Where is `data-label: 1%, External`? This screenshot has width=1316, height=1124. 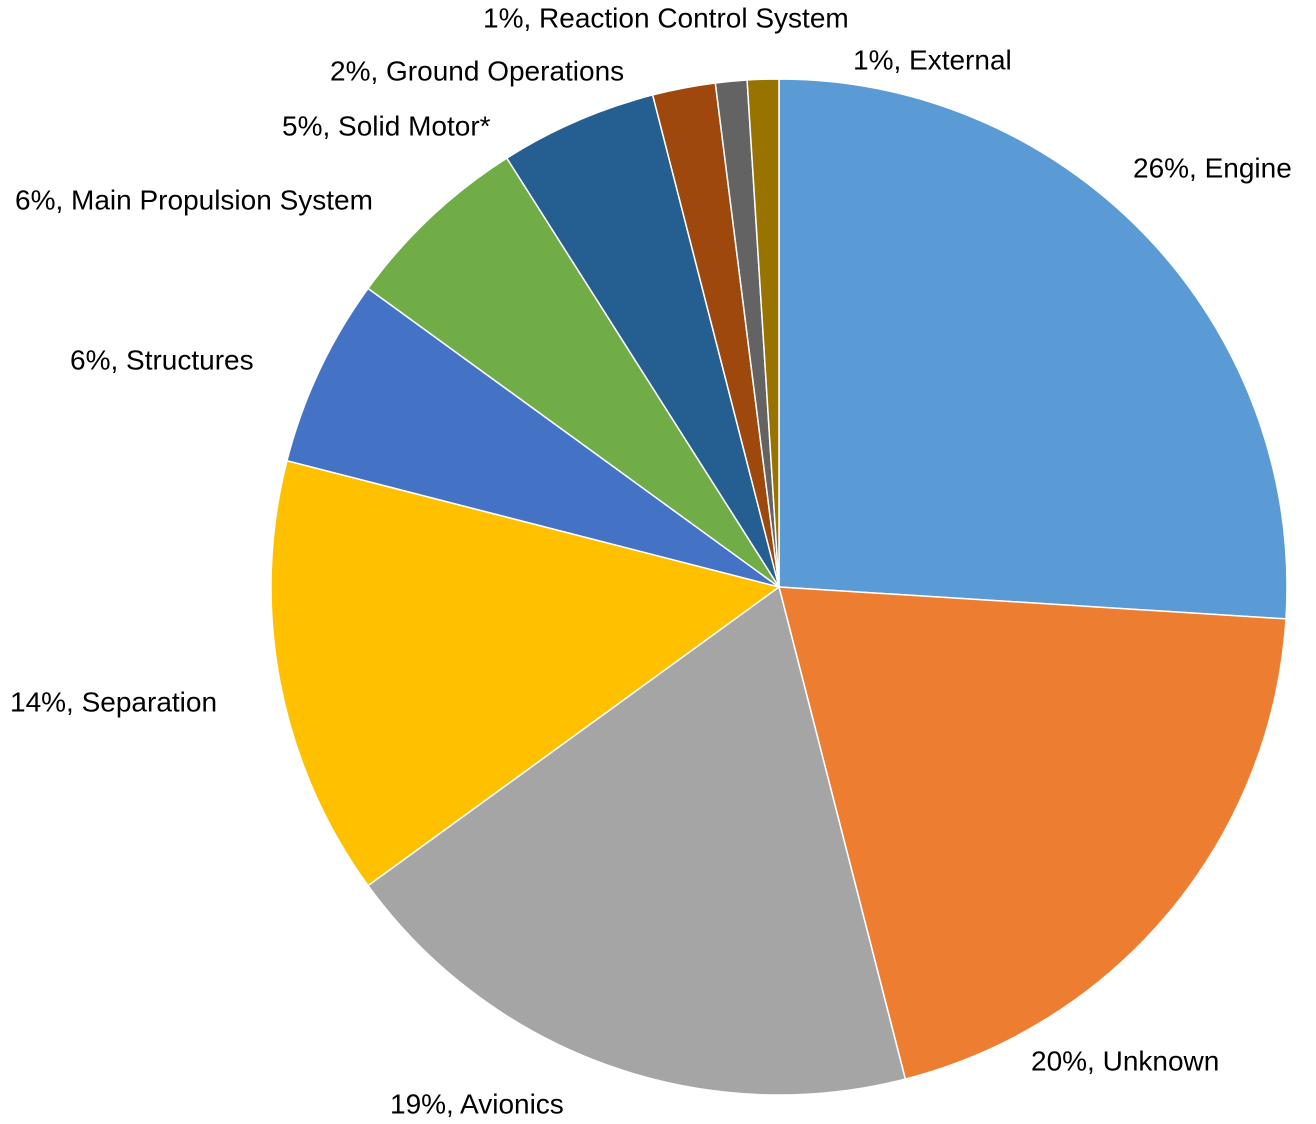
data-label: 1%, External is located at coordinates (932, 59).